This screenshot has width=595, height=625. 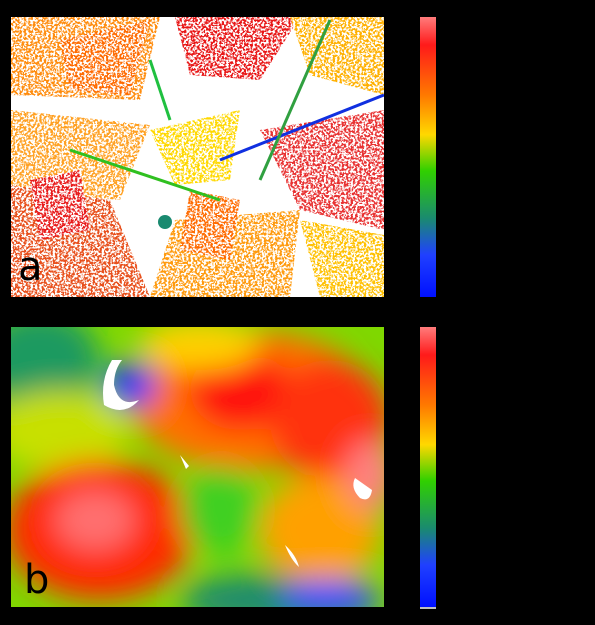 What do you see at coordinates (30, 267) in the screenshot?
I see `panel-label: a` at bounding box center [30, 267].